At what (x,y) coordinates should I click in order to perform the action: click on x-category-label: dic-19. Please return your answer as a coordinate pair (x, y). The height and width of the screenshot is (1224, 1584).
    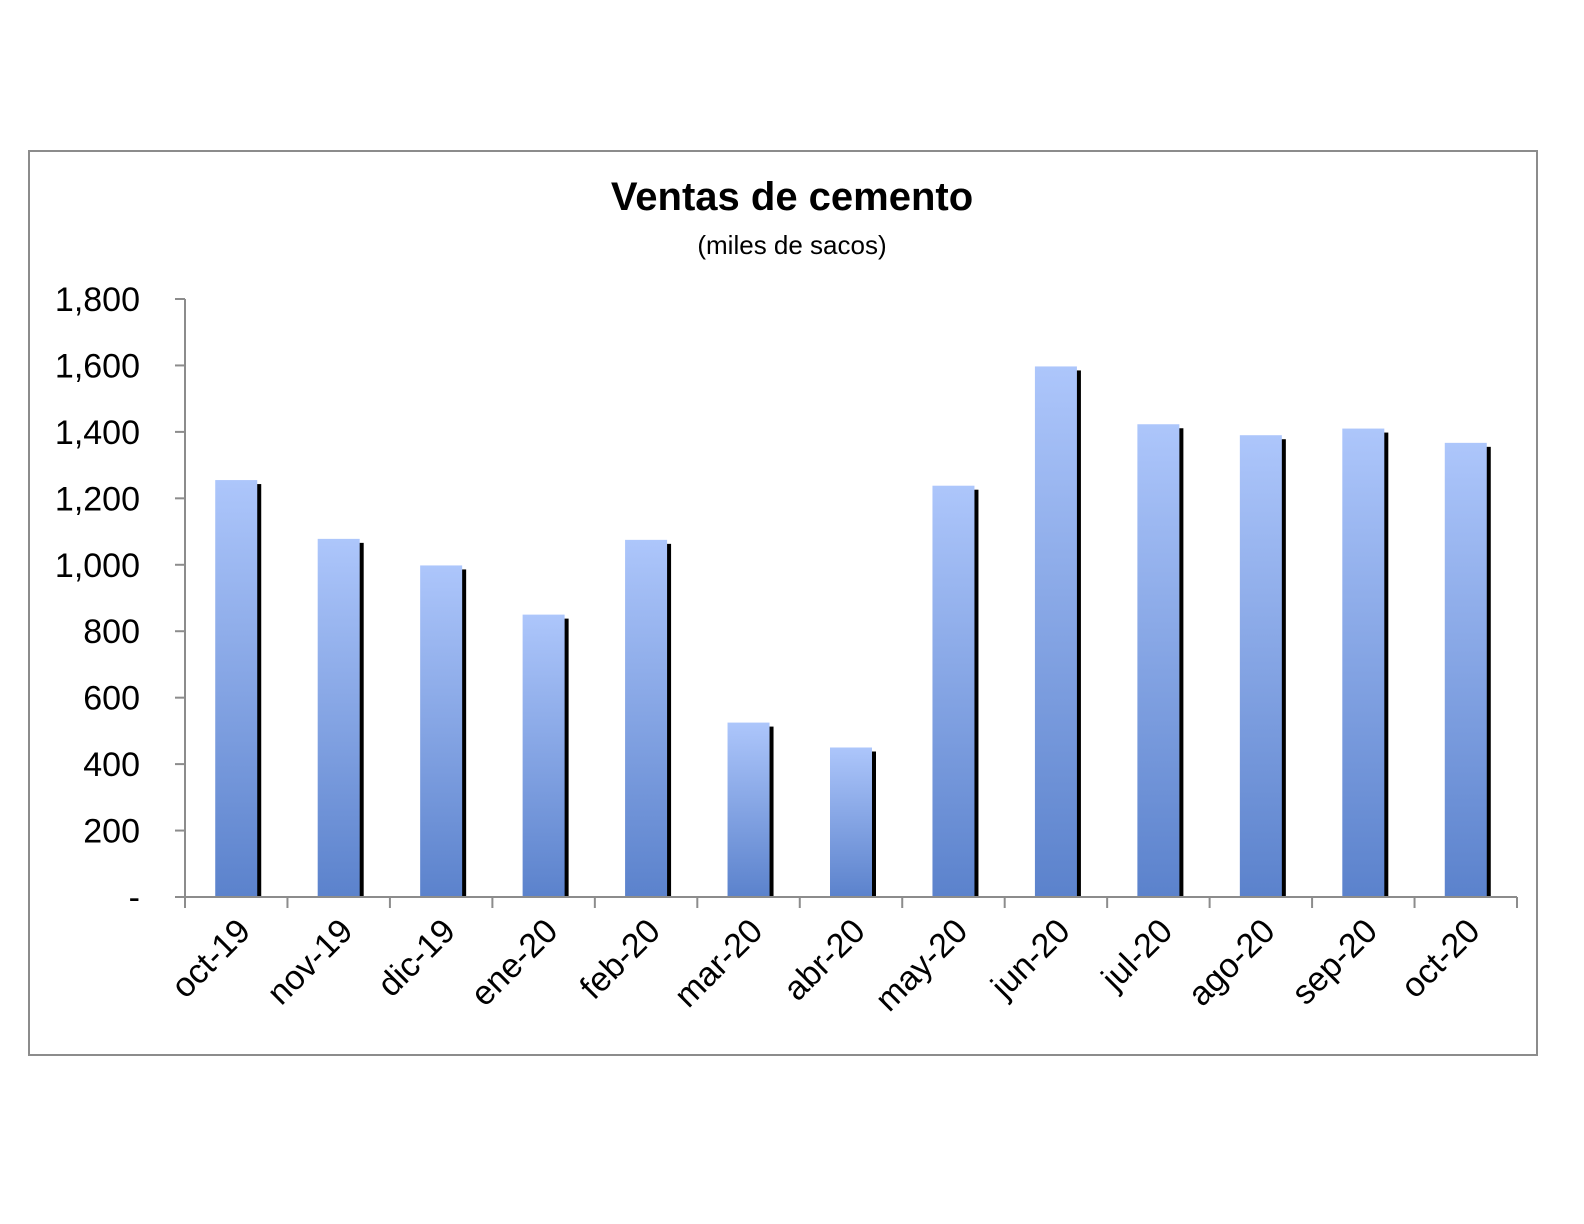
    Looking at the image, I should click on (416, 958).